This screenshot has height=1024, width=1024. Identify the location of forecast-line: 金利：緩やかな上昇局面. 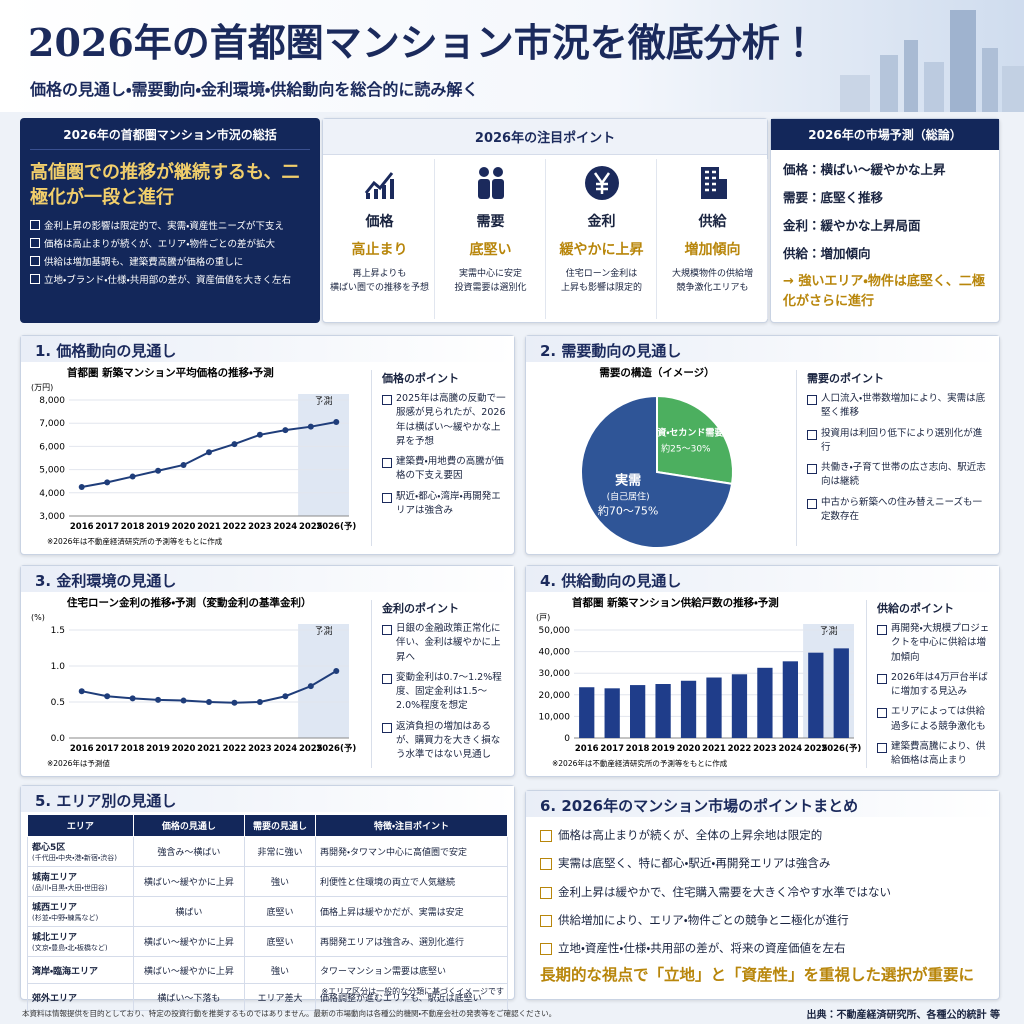
(852, 225).